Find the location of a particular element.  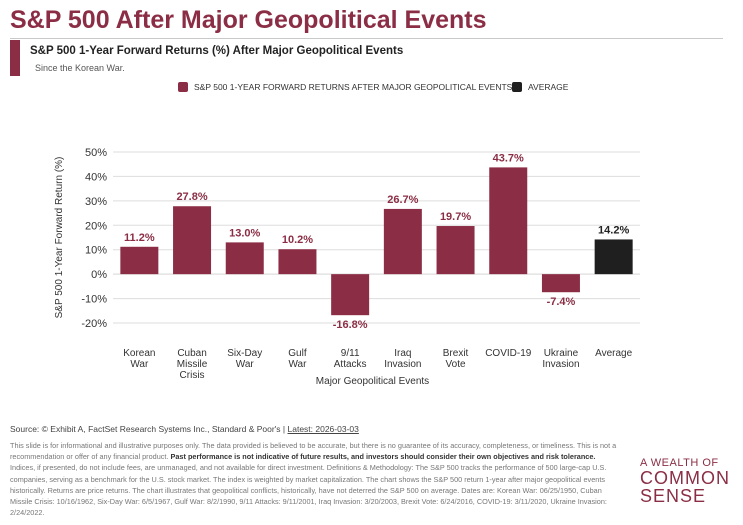

legend-label-average: AVERAGE is located at coordinates (548, 87).